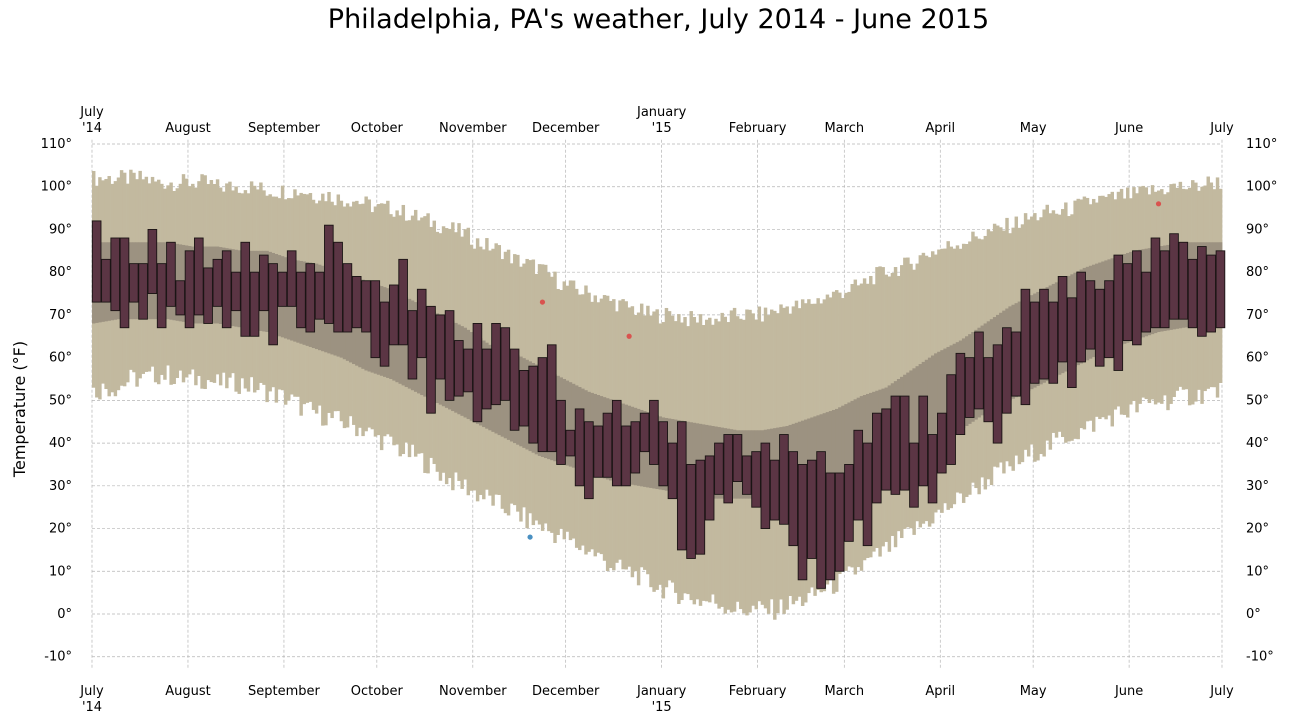 This screenshot has height=724, width=1289. What do you see at coordinates (844, 691) in the screenshot?
I see `x-tick-label-bottom: March` at bounding box center [844, 691].